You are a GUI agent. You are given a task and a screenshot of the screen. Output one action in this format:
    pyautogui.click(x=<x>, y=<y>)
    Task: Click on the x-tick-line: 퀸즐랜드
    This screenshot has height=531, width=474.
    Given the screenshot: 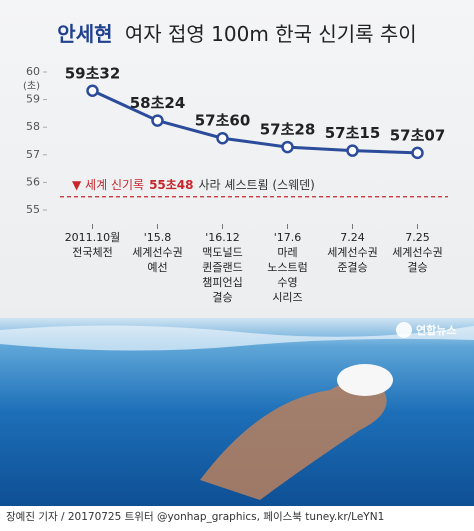 What is the action you would take?
    pyautogui.click(x=222, y=267)
    